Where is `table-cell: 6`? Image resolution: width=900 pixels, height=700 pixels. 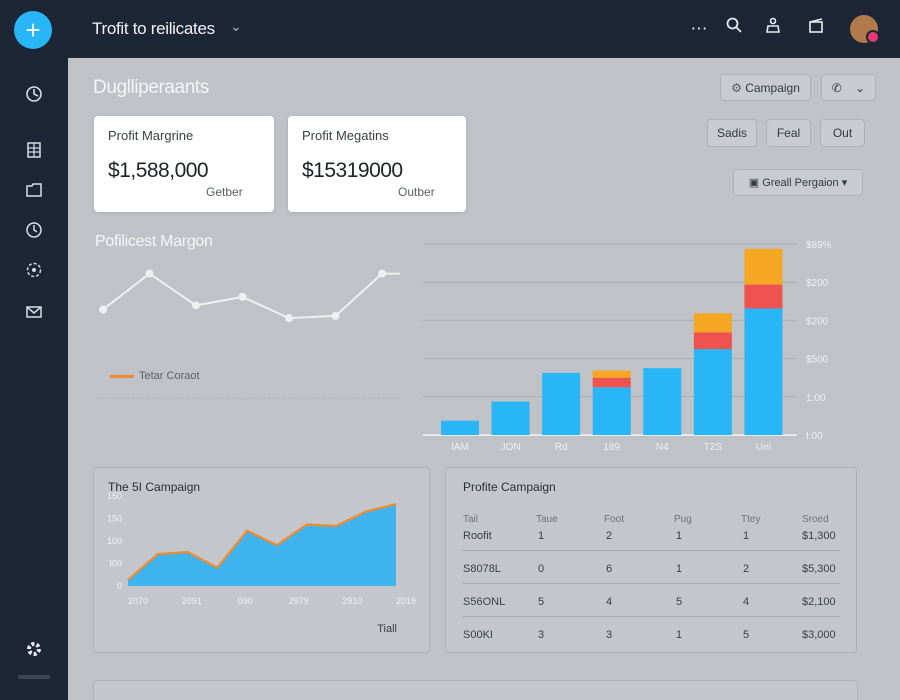
table-cell: 6 is located at coordinates (609, 569).